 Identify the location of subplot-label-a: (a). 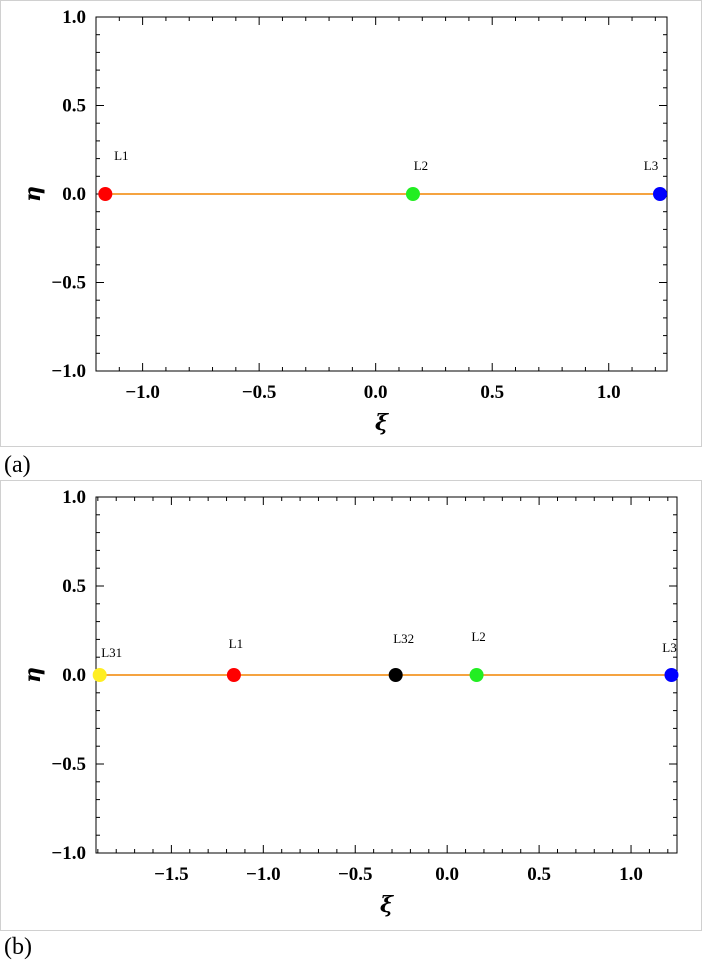
(17, 465).